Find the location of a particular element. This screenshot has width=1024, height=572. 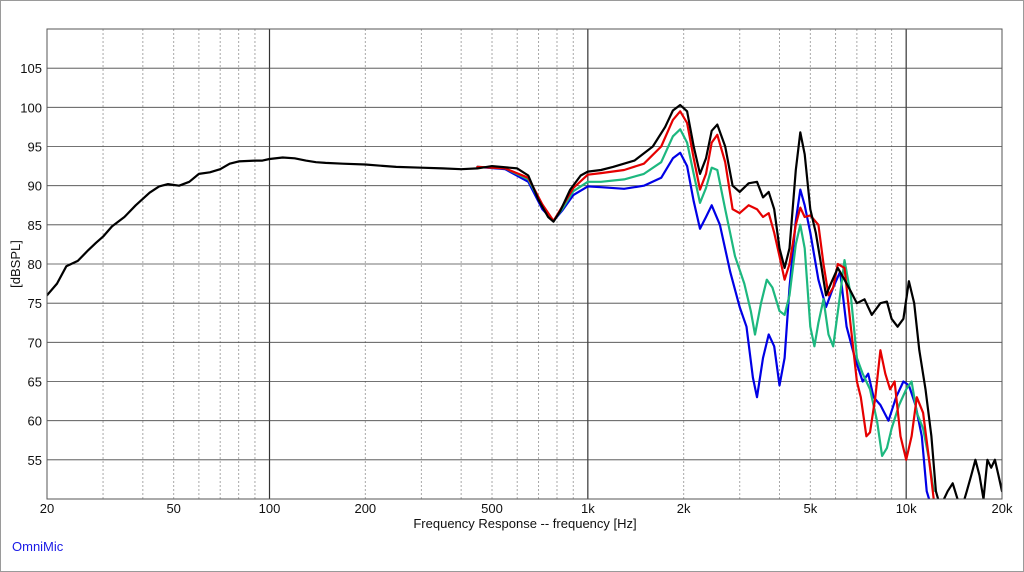

y-tick-label: 105 is located at coordinates (31, 68).